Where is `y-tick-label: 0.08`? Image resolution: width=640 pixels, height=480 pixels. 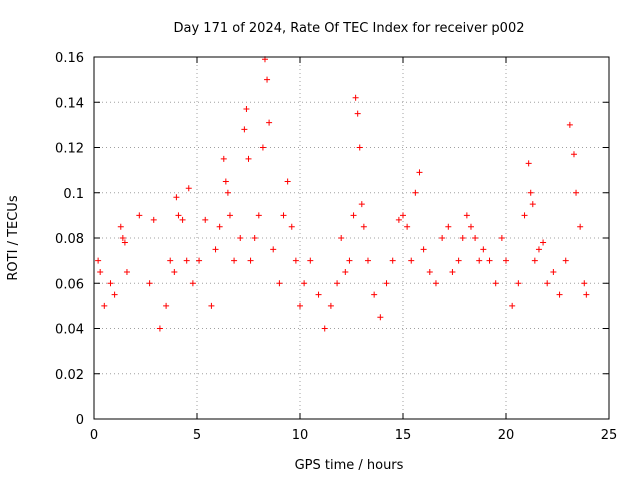
y-tick-label: 0.08 is located at coordinates (69, 239).